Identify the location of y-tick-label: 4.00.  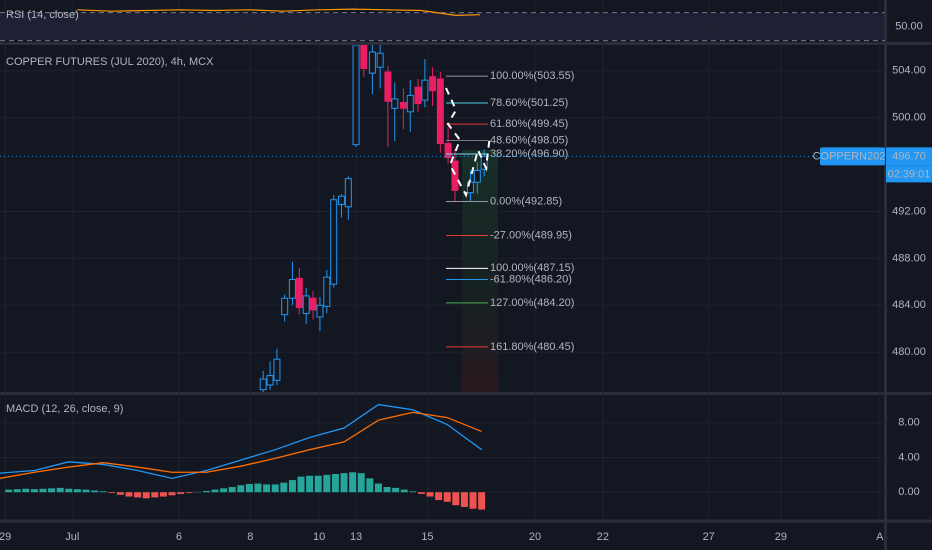
(908, 457).